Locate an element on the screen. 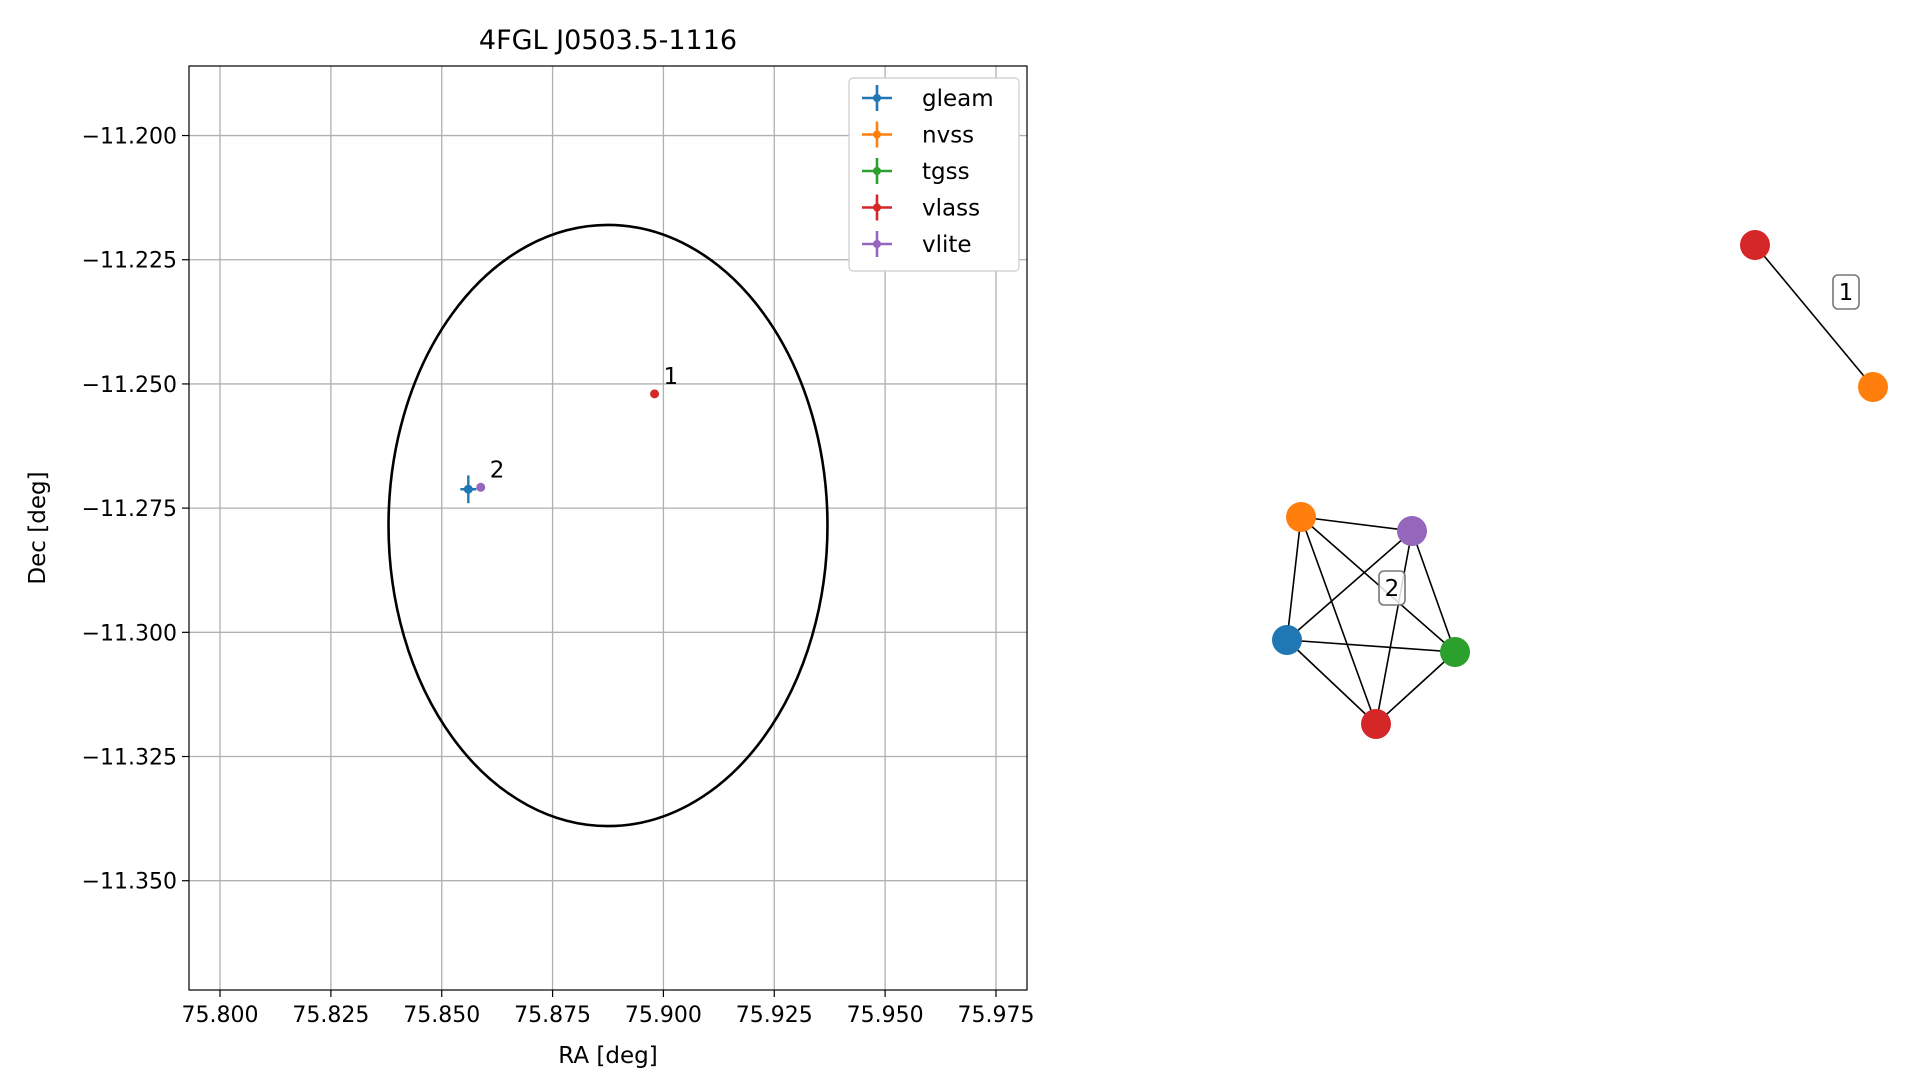  ellipse-layer is located at coordinates (608, 525).